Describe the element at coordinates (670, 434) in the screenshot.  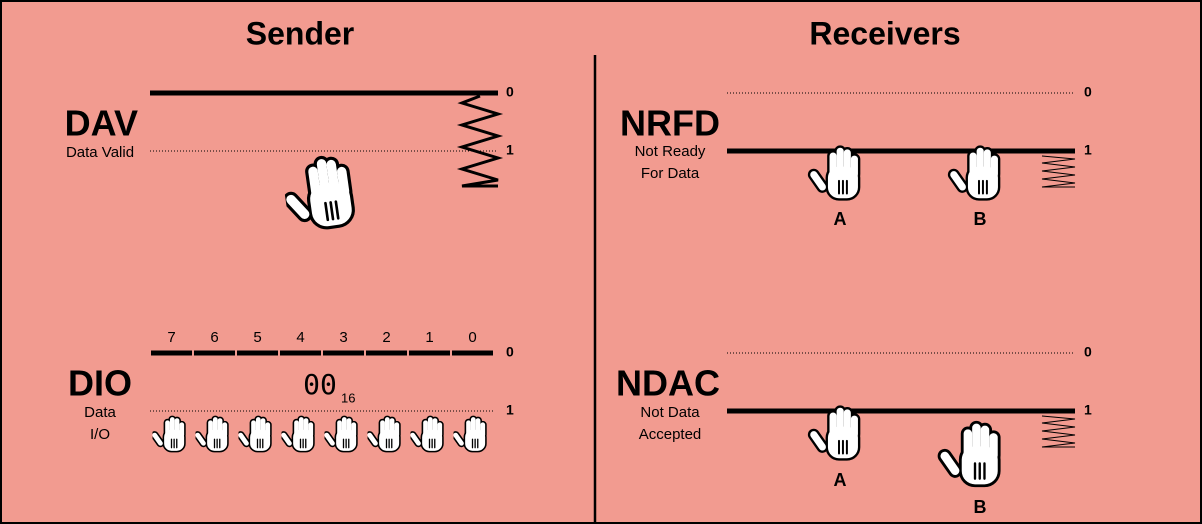
I see `signal-sublabel: Accepted` at that location.